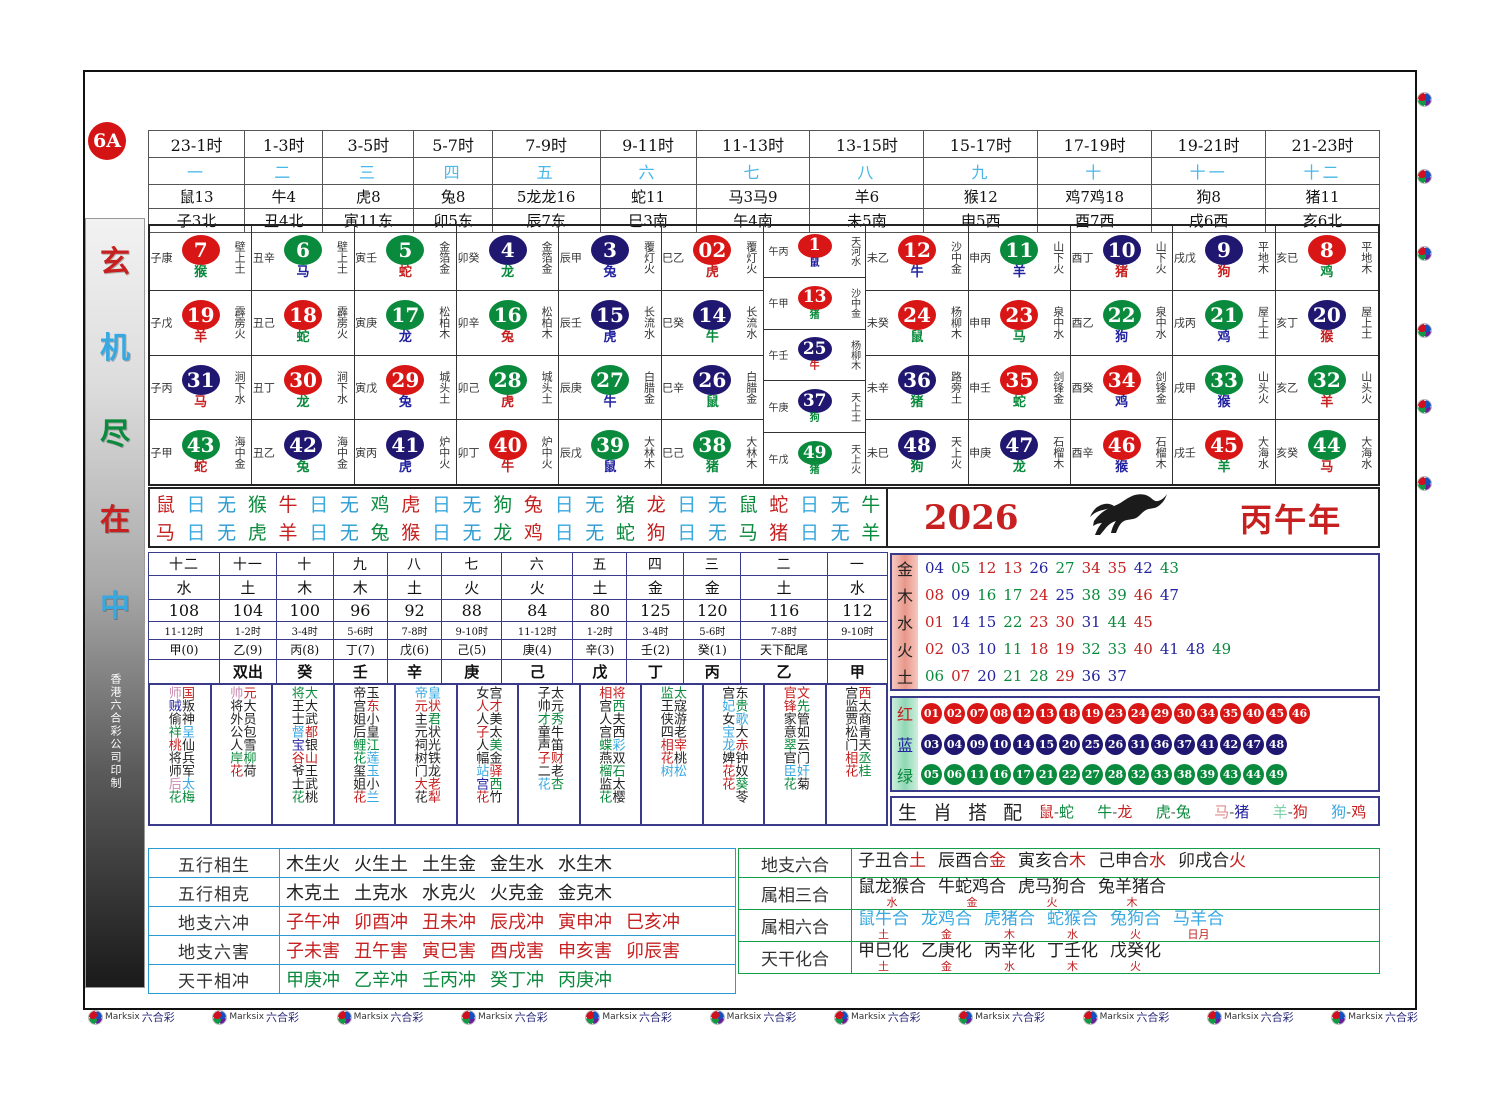  I want to click on number-ball: 22, so click(1121, 315).